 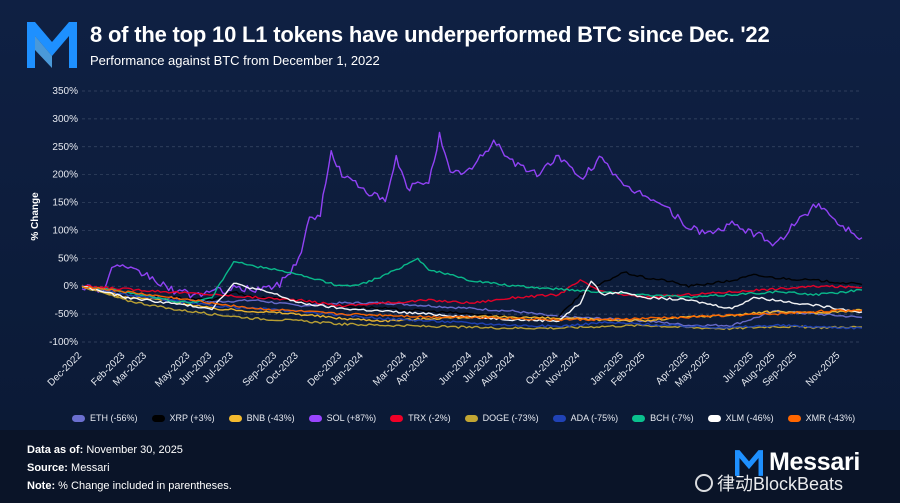 What do you see at coordinates (749, 462) in the screenshot?
I see `messari-brand-icon` at bounding box center [749, 462].